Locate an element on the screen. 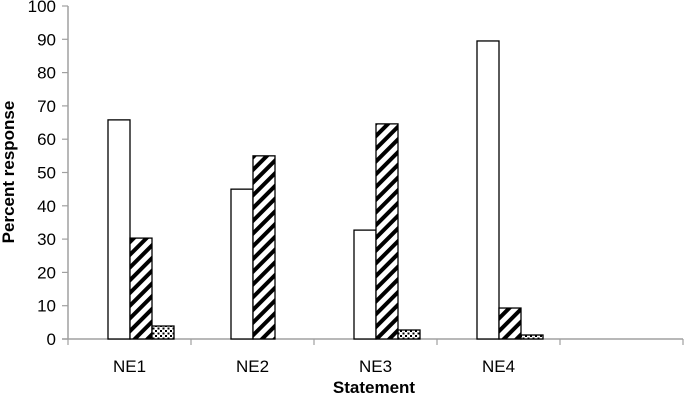  bar-ne1-dots is located at coordinates (163, 332).